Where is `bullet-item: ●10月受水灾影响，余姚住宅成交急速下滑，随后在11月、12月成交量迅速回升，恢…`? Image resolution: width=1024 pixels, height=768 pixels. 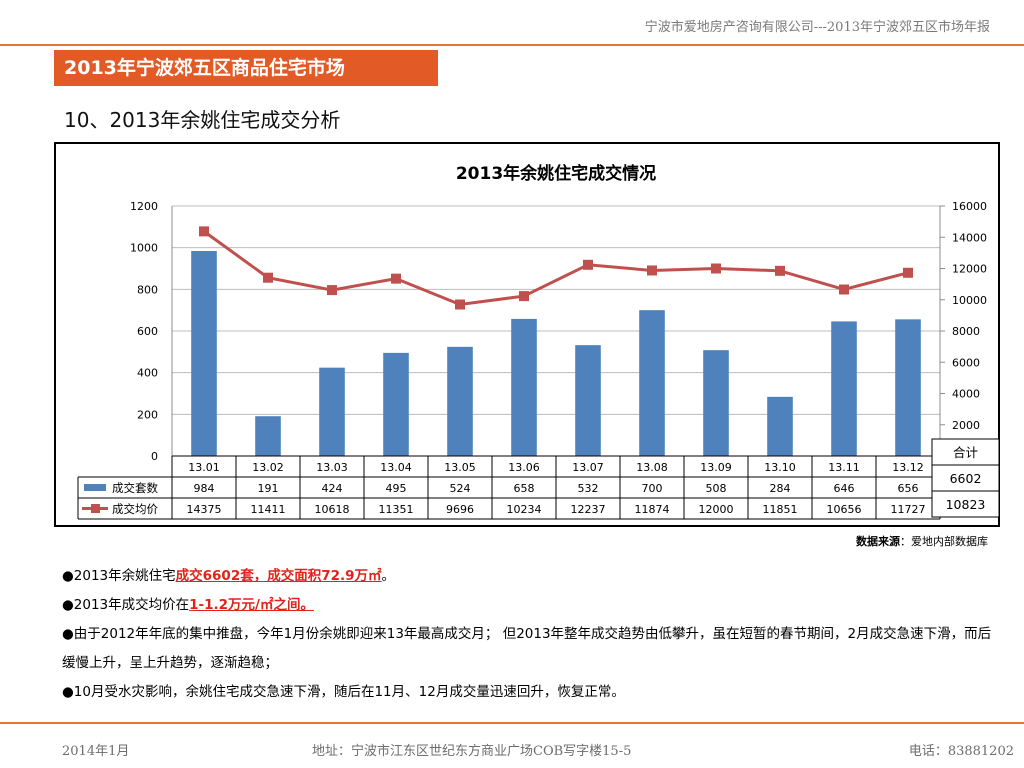 bullet-item: ●10月受水灾影响，余姚住宅成交急速下滑，随后在11月、12月成交量迅速回升，恢… is located at coordinates (527, 692).